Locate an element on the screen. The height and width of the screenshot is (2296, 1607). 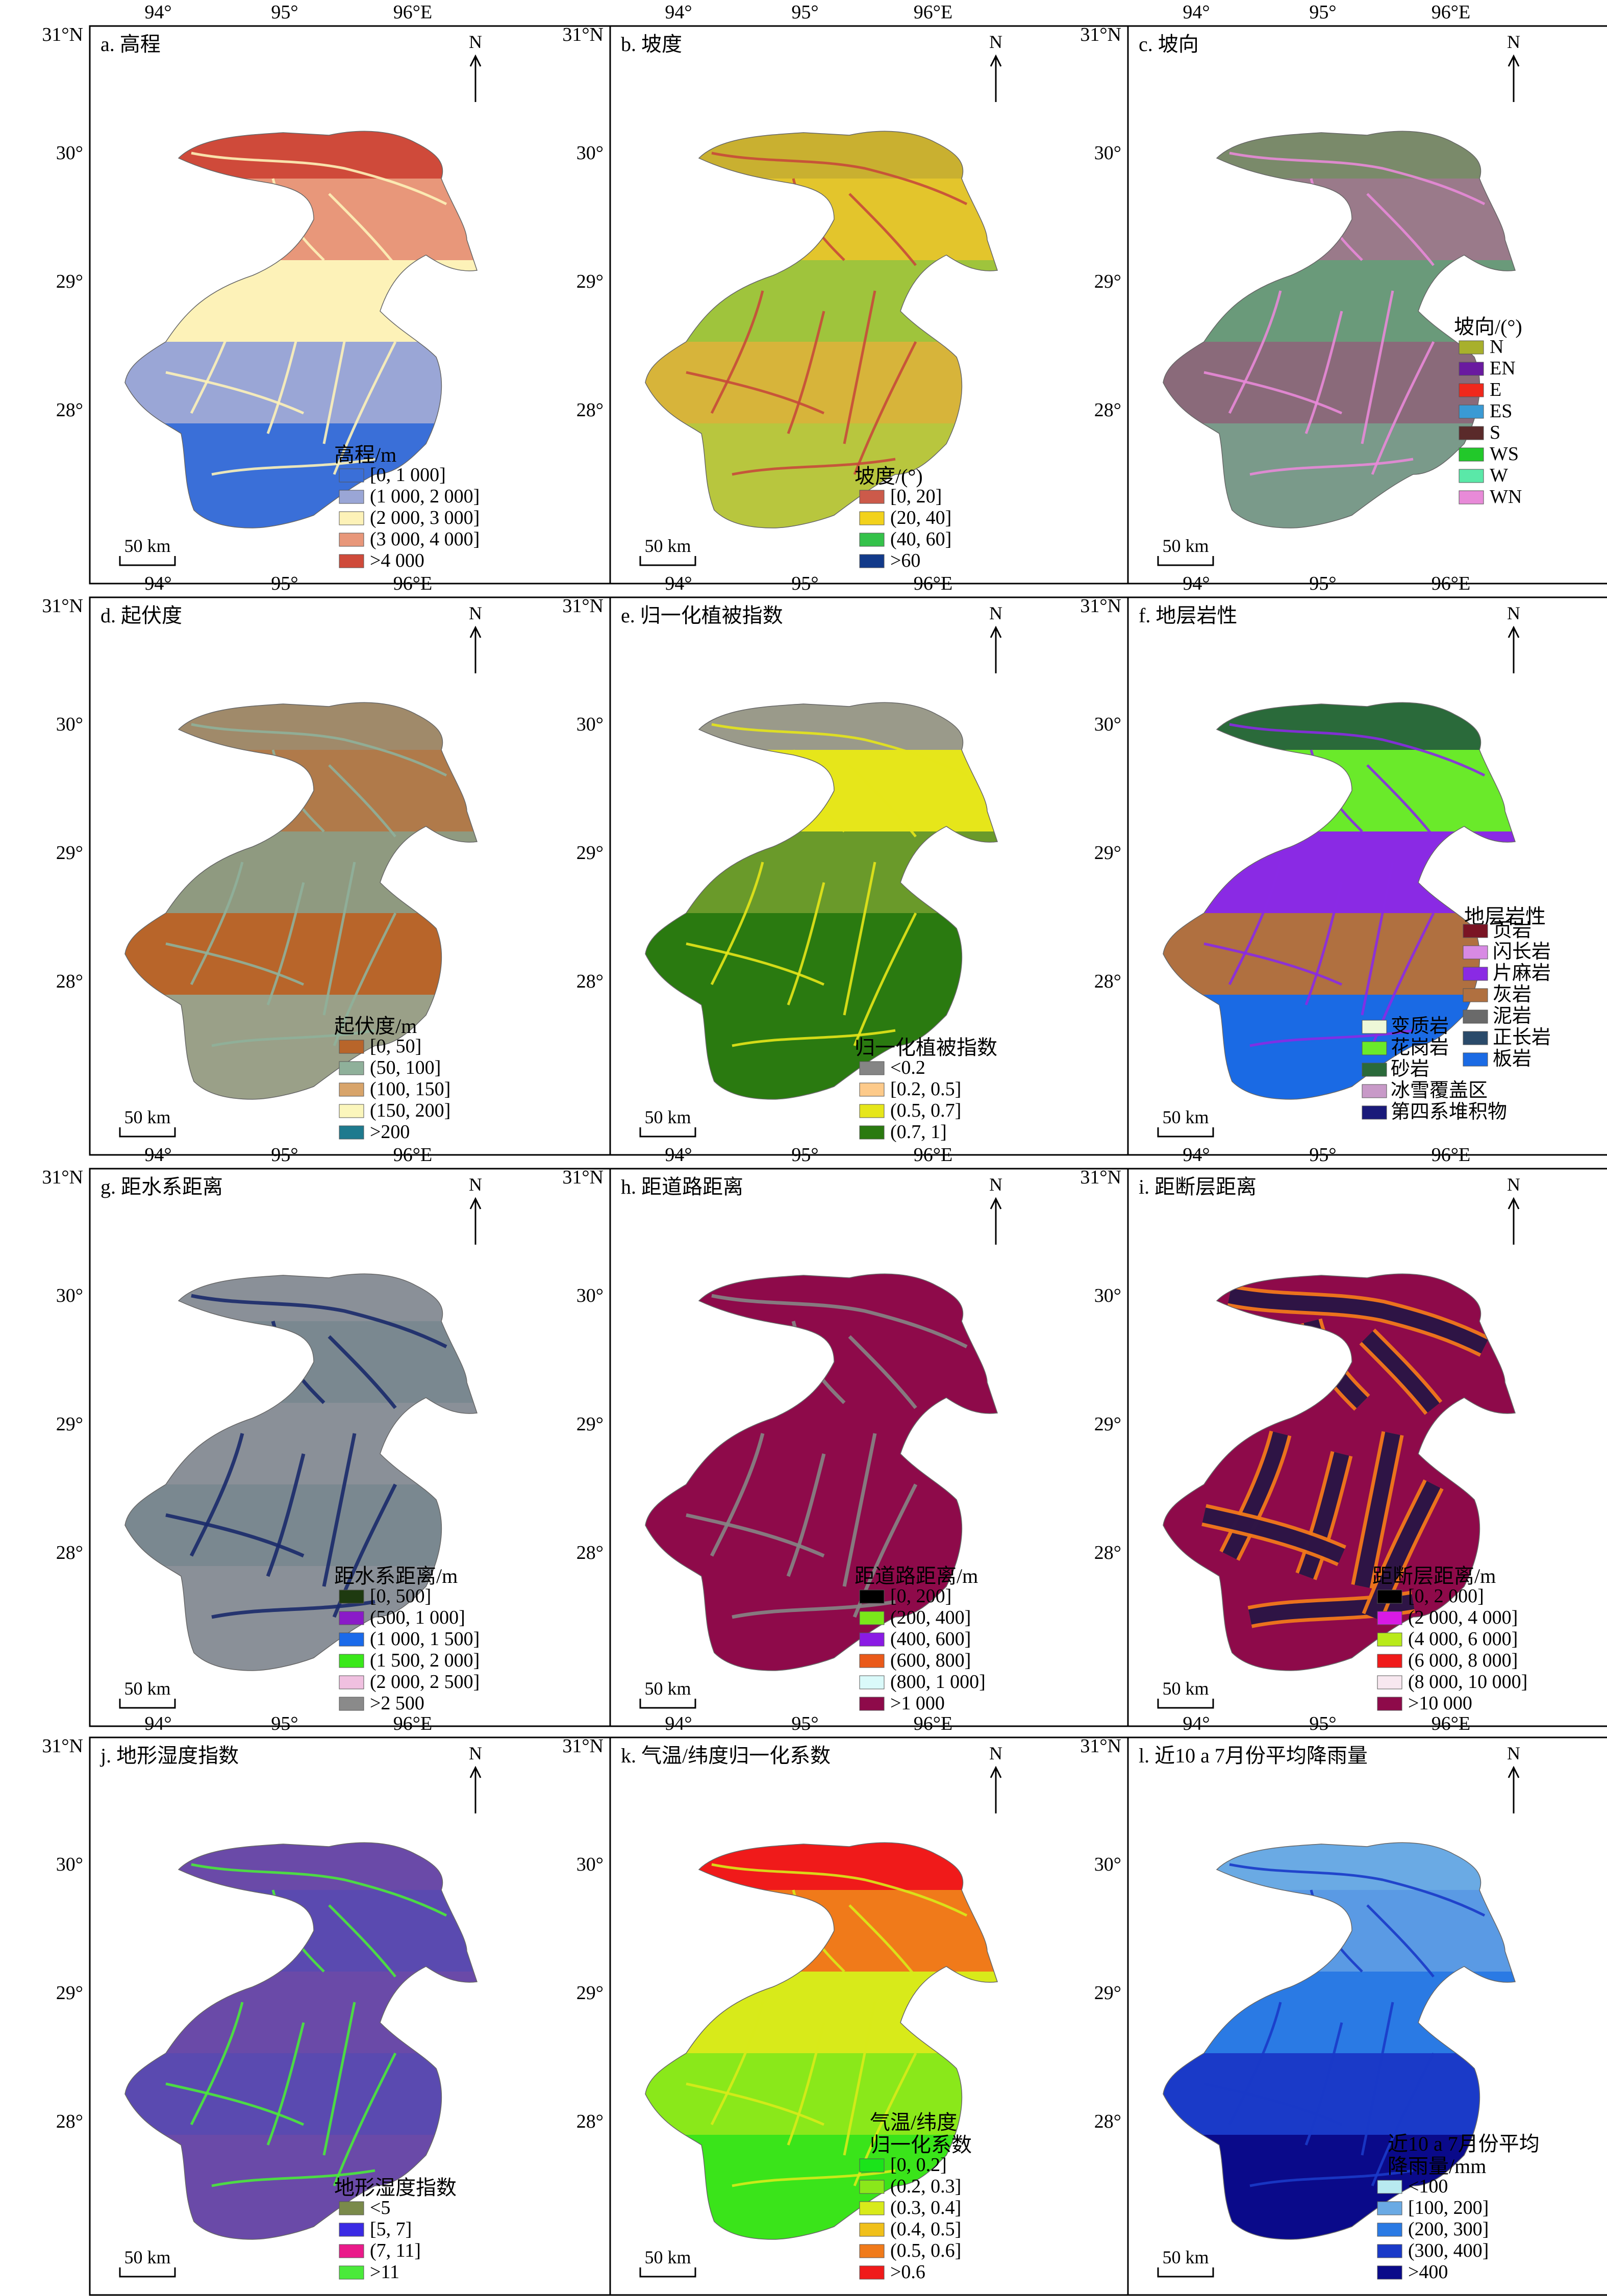
legend-title: 距水系距离/m is located at coordinates (396, 1576).